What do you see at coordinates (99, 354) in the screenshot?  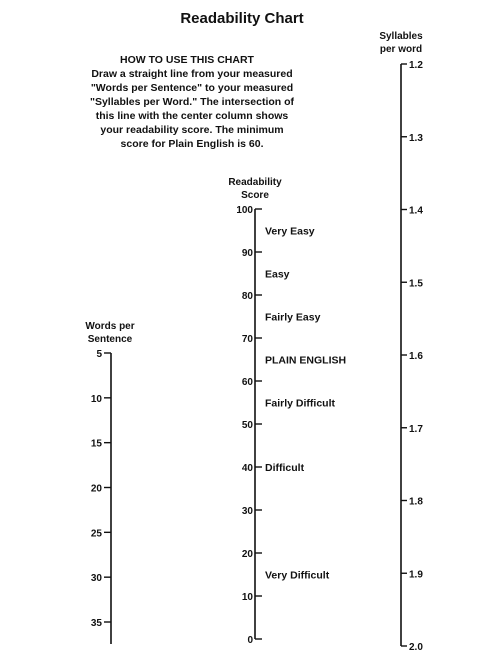 I see `words-tick-label: 5` at bounding box center [99, 354].